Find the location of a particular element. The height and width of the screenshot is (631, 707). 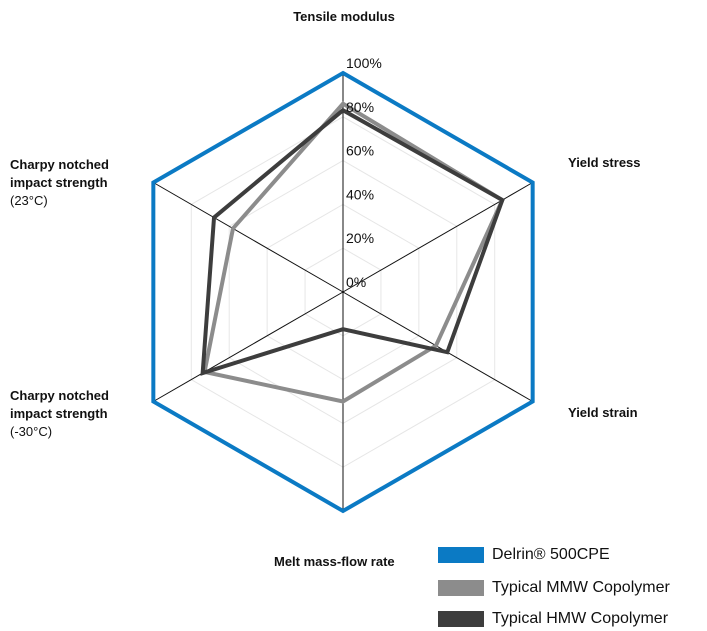

axis-title: Yield strain is located at coordinates (603, 412).